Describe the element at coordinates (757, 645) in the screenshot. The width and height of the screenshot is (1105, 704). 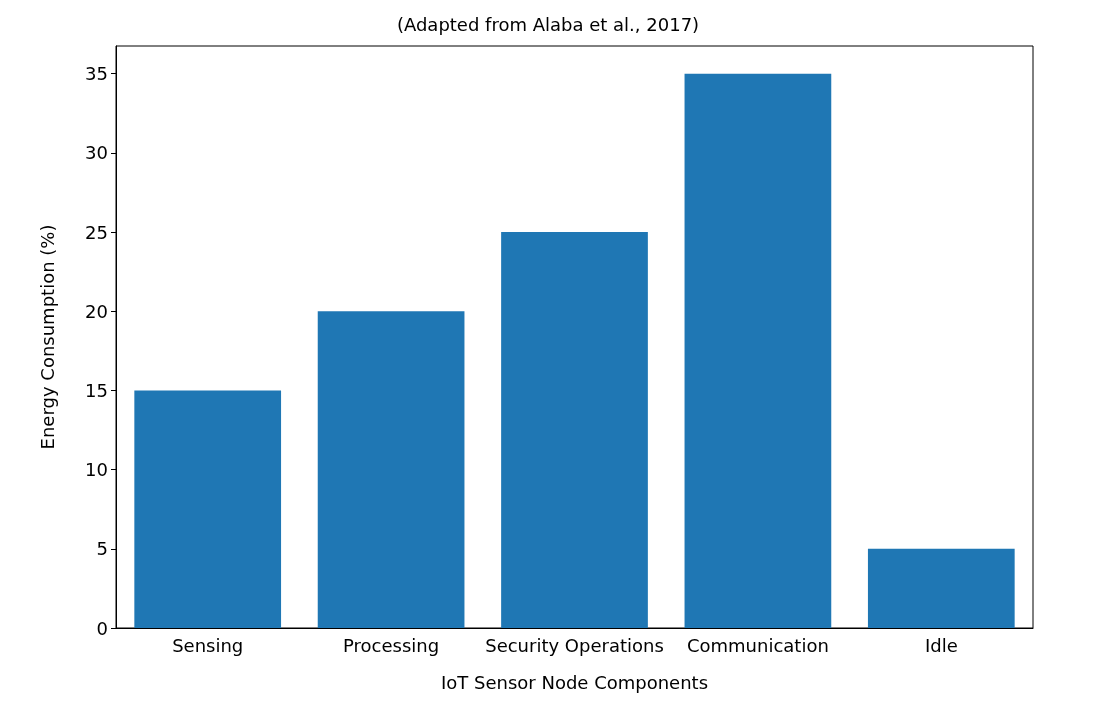
I see `x-tick-label: Communication` at that location.